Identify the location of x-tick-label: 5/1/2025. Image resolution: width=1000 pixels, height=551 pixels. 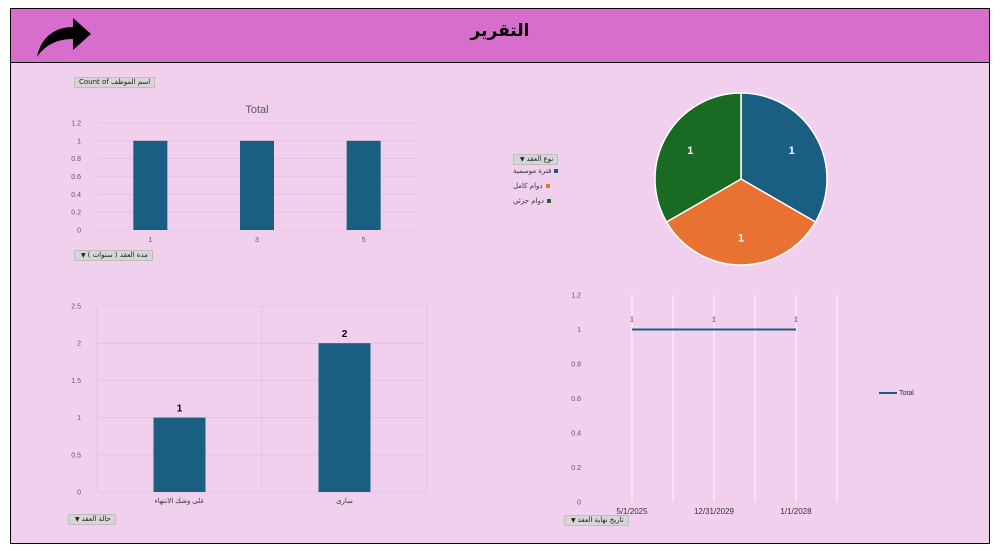
(632, 511).